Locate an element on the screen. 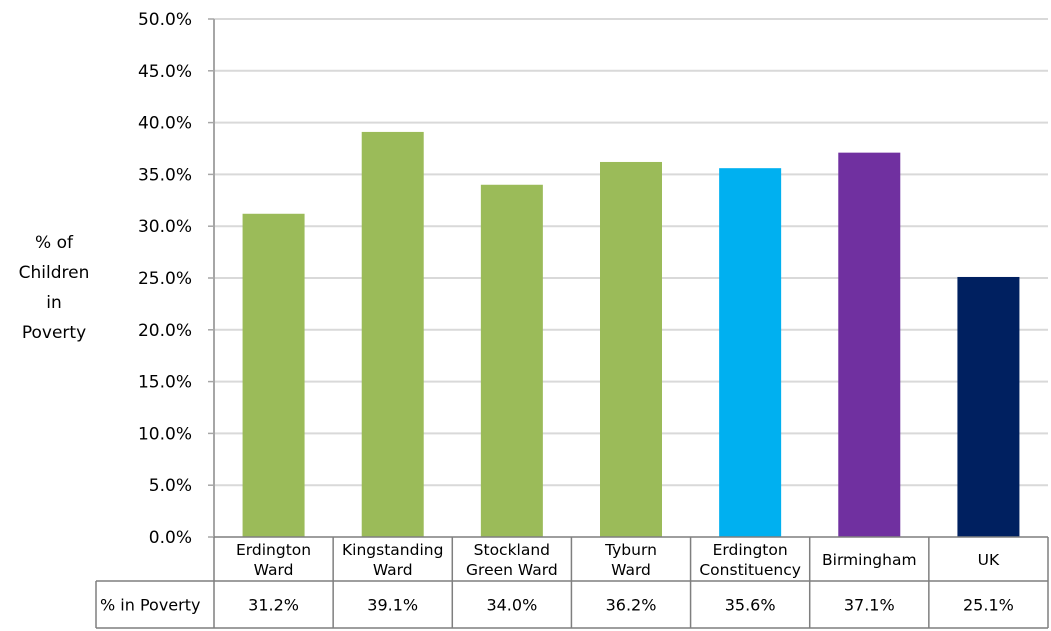 The width and height of the screenshot is (1051, 631). category-label: Tyburn is located at coordinates (630, 550).